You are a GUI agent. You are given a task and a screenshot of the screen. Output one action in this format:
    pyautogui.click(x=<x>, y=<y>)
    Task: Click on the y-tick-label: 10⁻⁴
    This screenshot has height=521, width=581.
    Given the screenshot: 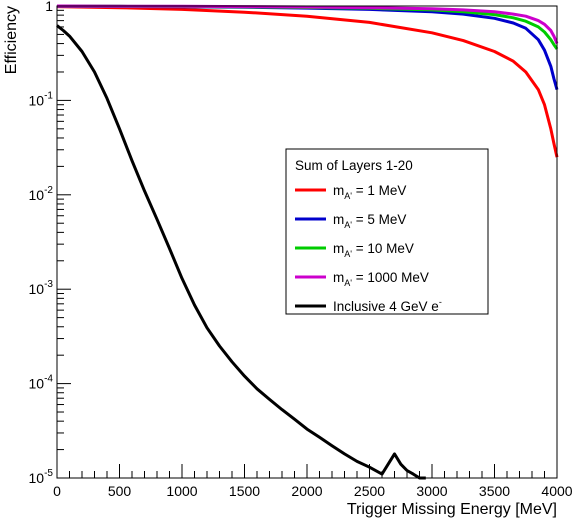 What is the action you would take?
    pyautogui.click(x=41, y=383)
    